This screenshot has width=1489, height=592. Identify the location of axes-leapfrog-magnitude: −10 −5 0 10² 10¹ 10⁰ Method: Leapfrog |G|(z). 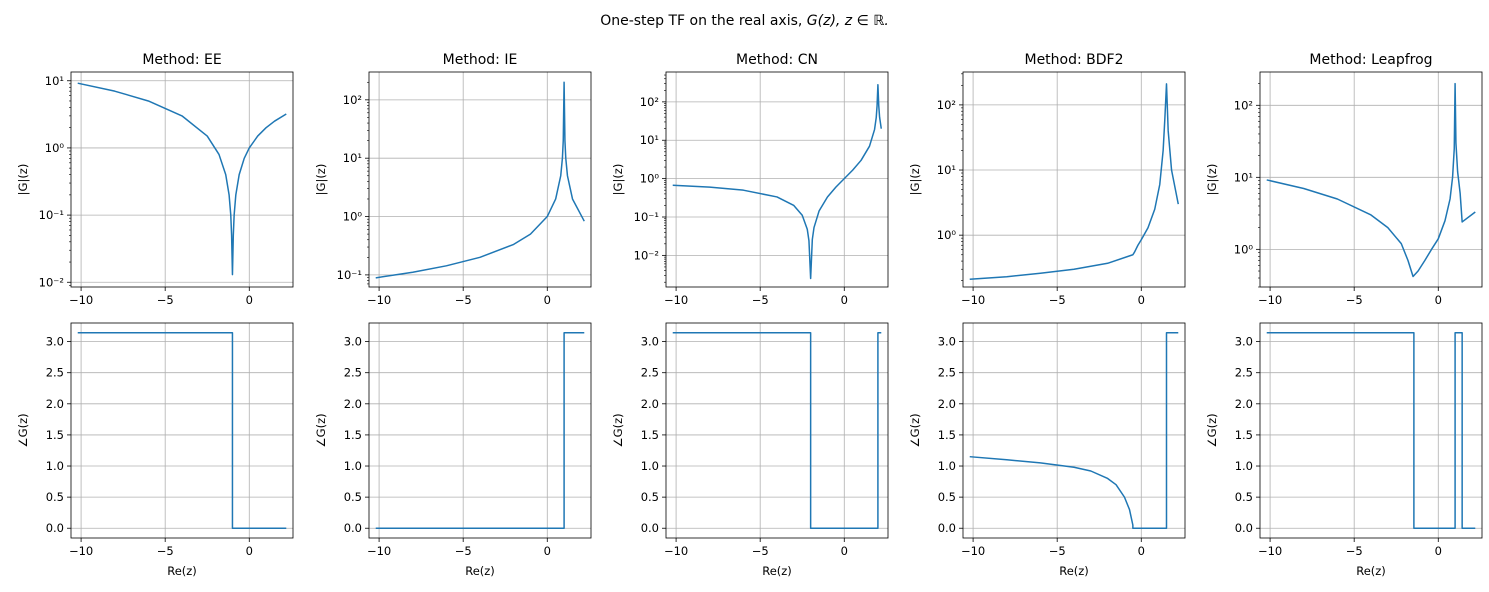
(1344, 179).